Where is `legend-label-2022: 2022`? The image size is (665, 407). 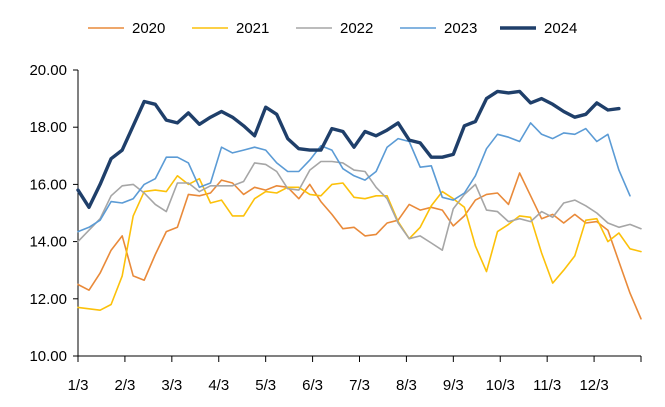
legend-label-2022: 2022 is located at coordinates (356, 28).